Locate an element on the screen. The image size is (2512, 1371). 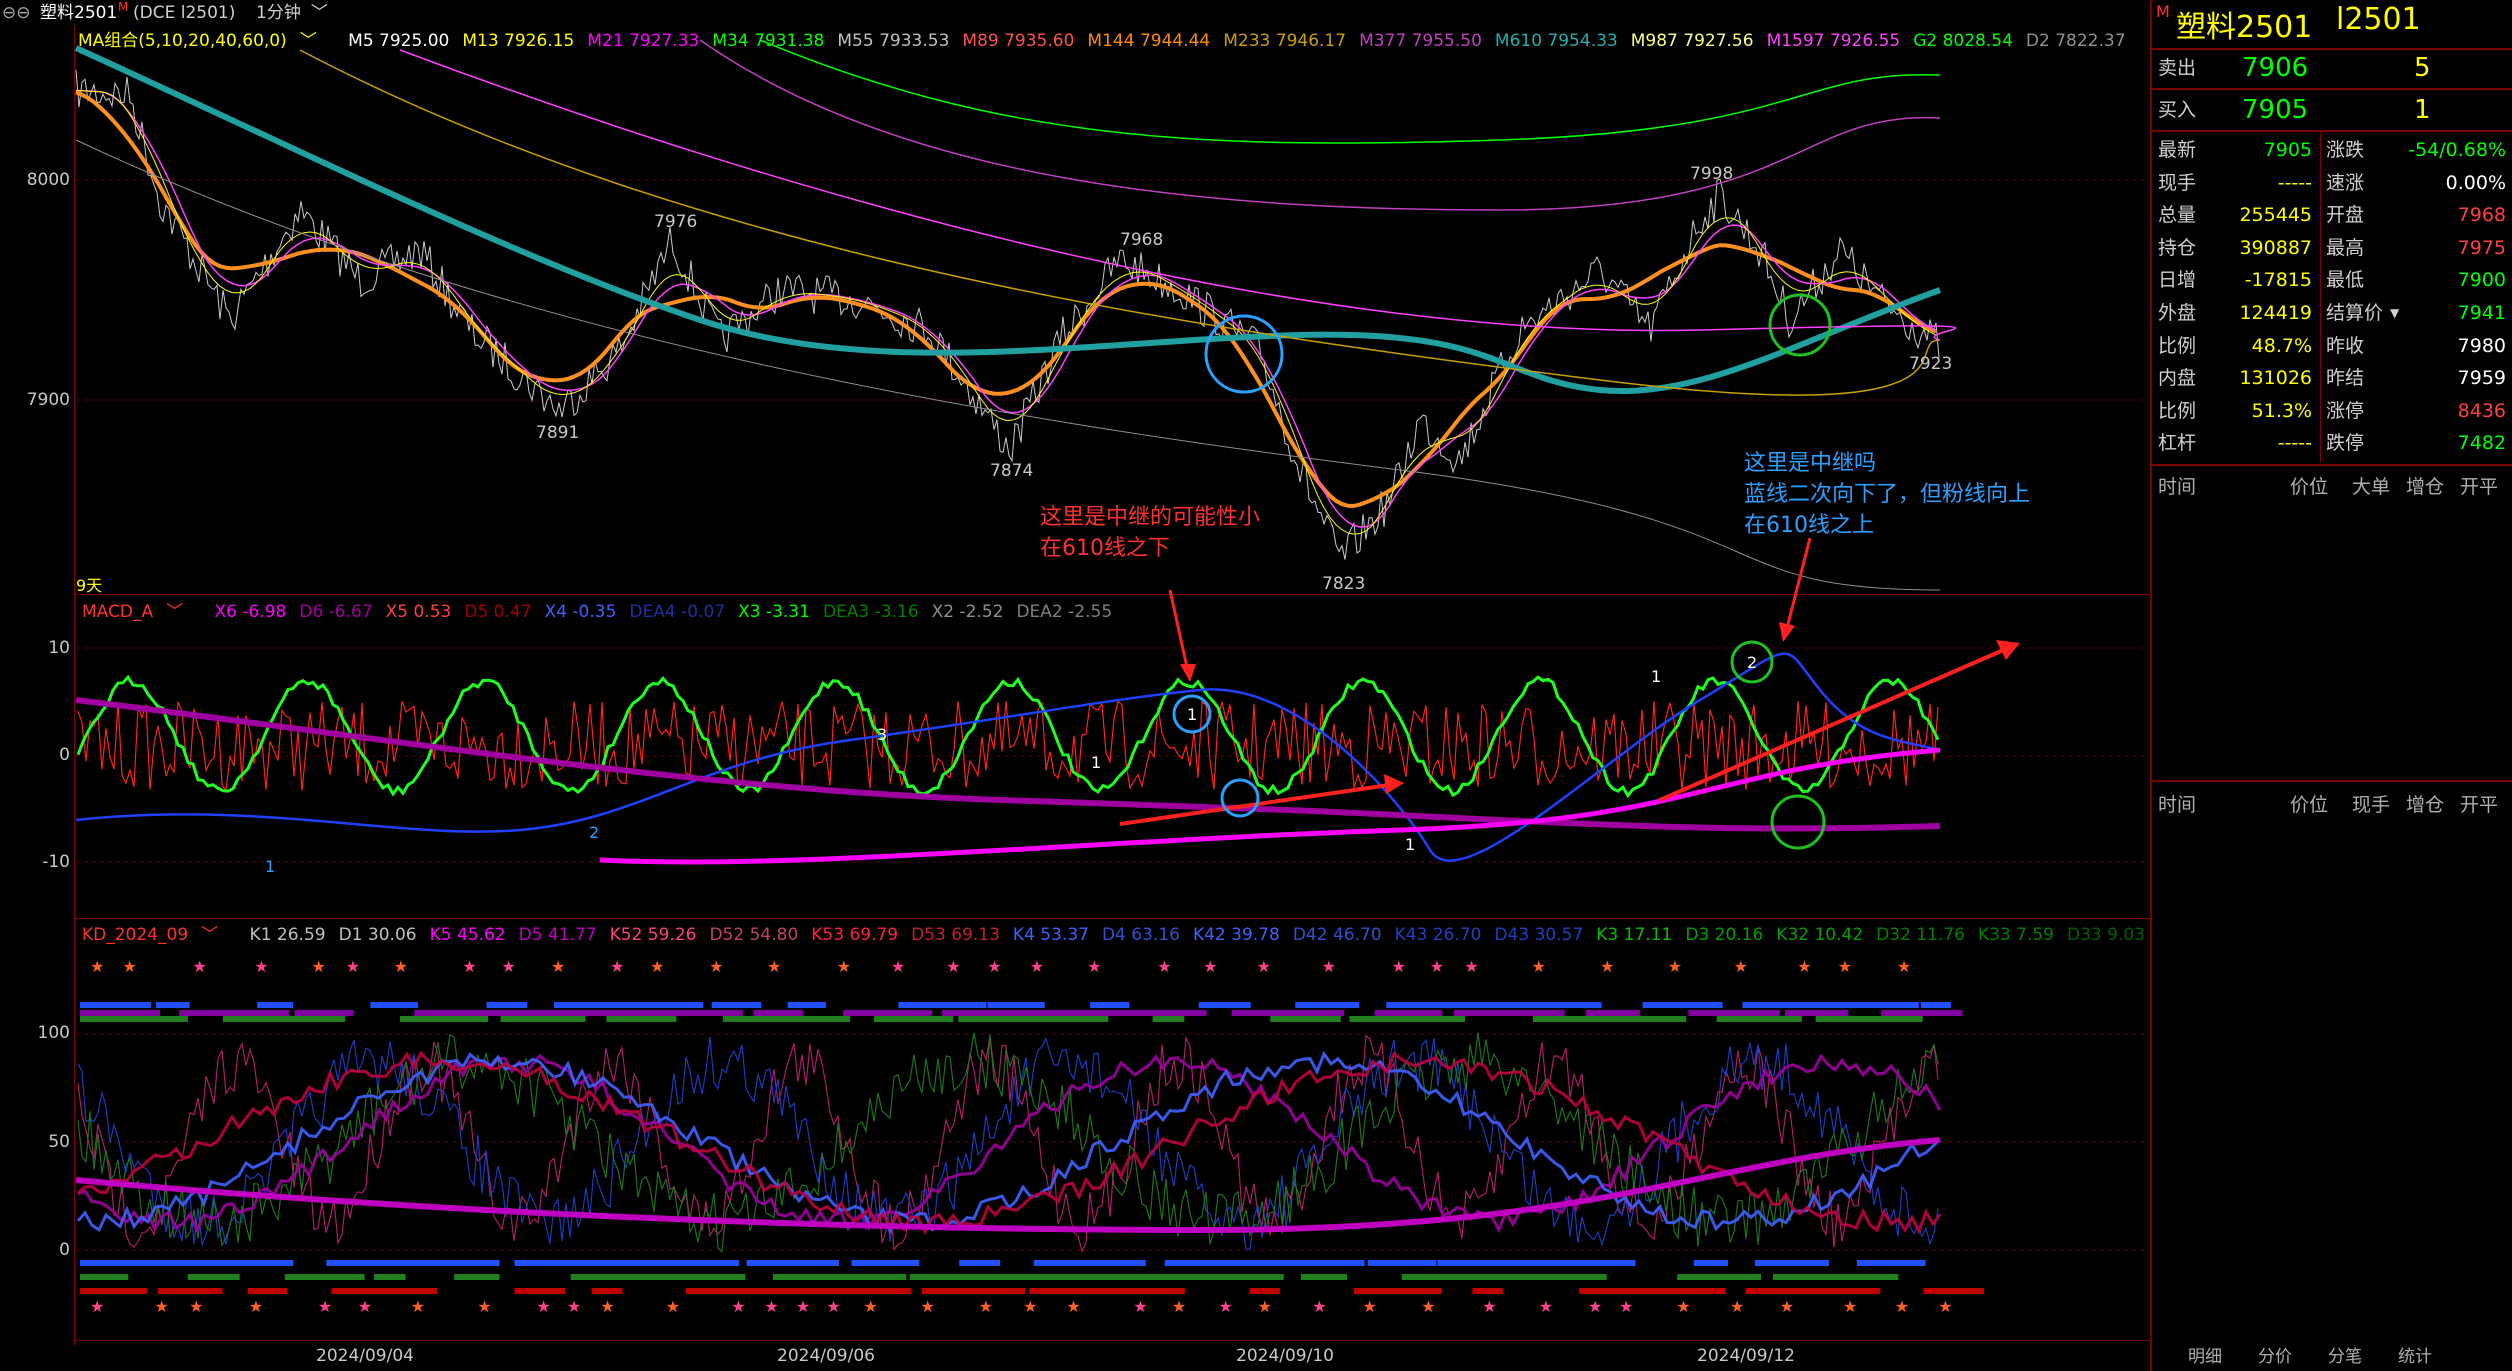
quote-row: 比例 48.7% 昨收 7980 is located at coordinates (2332, 346).